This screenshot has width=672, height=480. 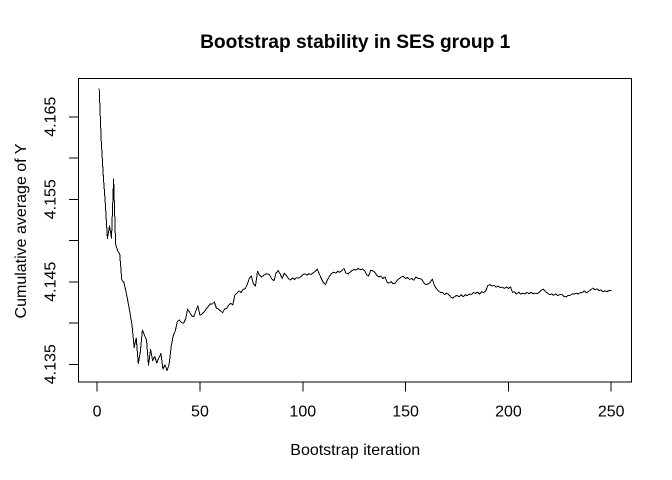 What do you see at coordinates (50, 117) in the screenshot?
I see `svg-text: 4.165` at bounding box center [50, 117].